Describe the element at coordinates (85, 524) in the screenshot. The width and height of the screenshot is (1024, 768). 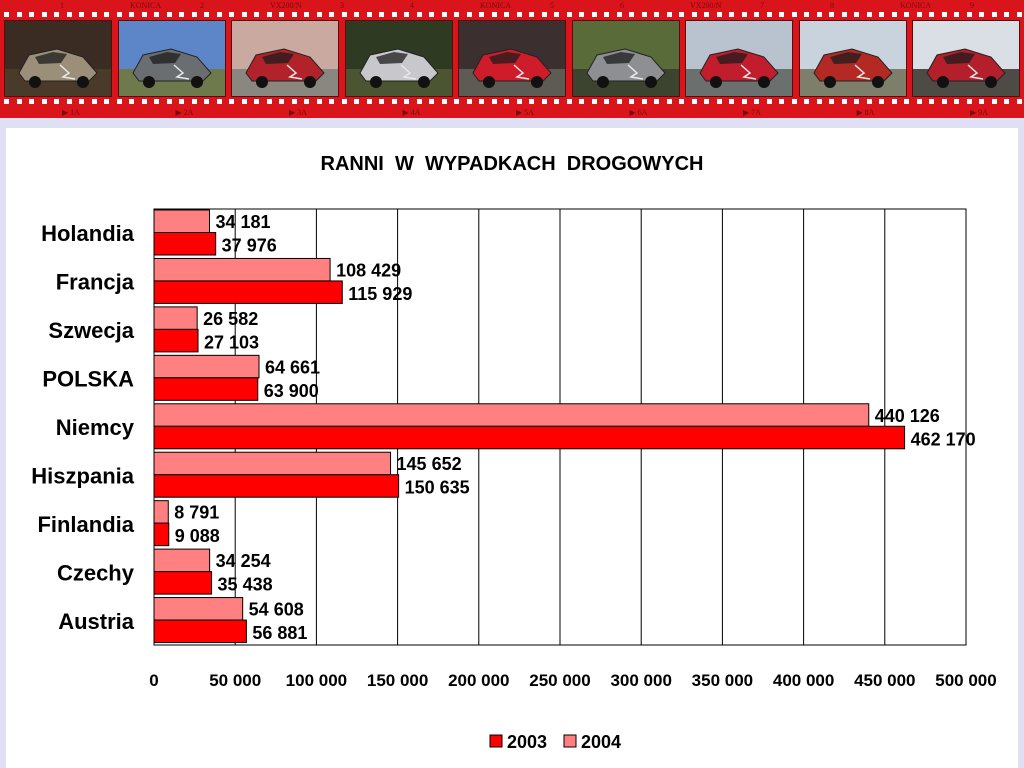
I see `category-label: Finlandia` at that location.